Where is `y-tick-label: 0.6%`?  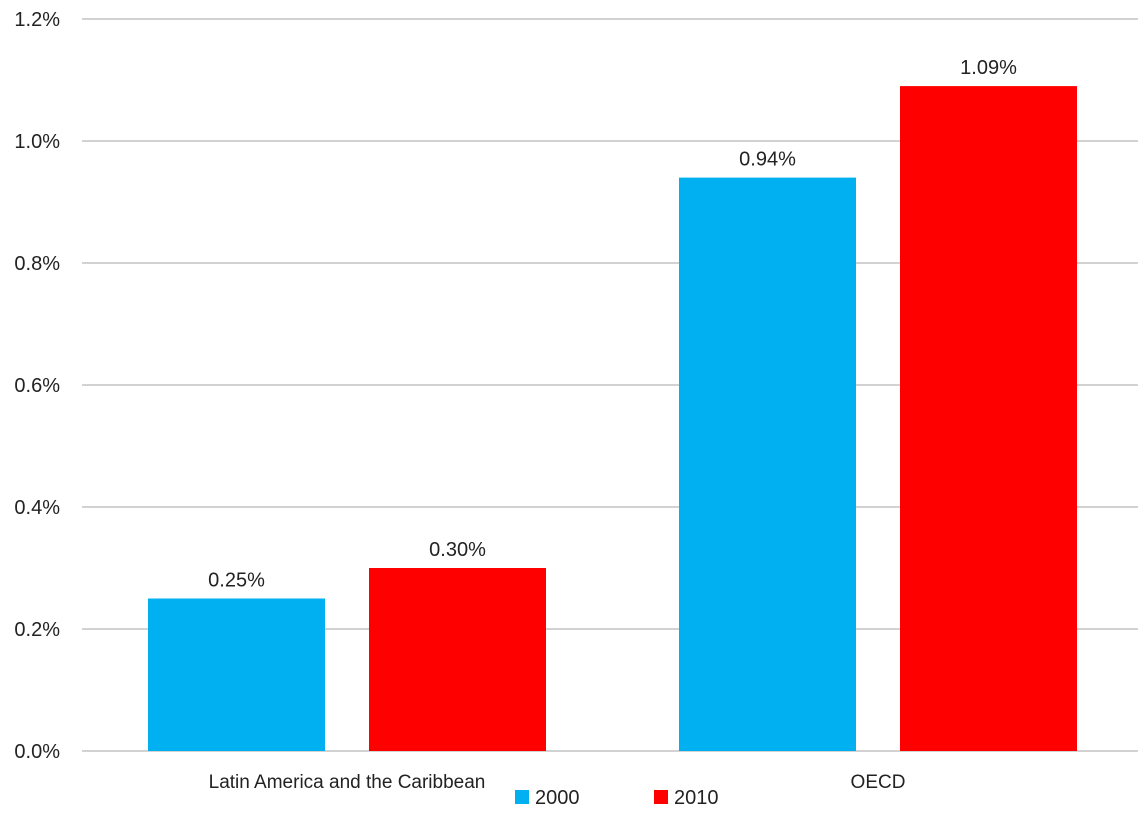 y-tick-label: 0.6% is located at coordinates (37, 386).